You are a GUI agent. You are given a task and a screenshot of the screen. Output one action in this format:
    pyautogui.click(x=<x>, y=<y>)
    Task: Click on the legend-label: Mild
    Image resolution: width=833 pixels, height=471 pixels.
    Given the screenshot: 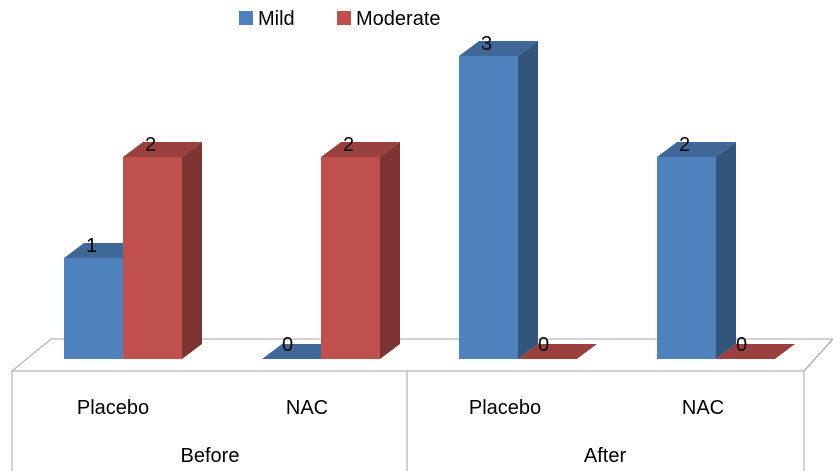 What is the action you would take?
    pyautogui.click(x=276, y=19)
    